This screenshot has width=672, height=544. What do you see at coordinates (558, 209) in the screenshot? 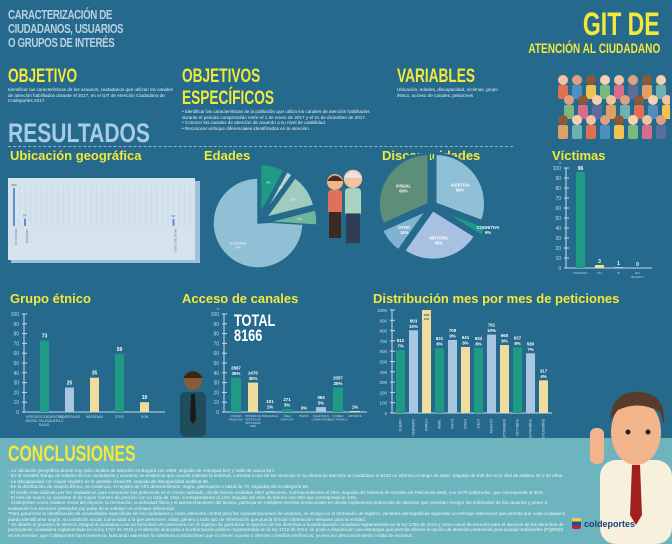
I see `y-tick-label: 60` at bounding box center [558, 209].